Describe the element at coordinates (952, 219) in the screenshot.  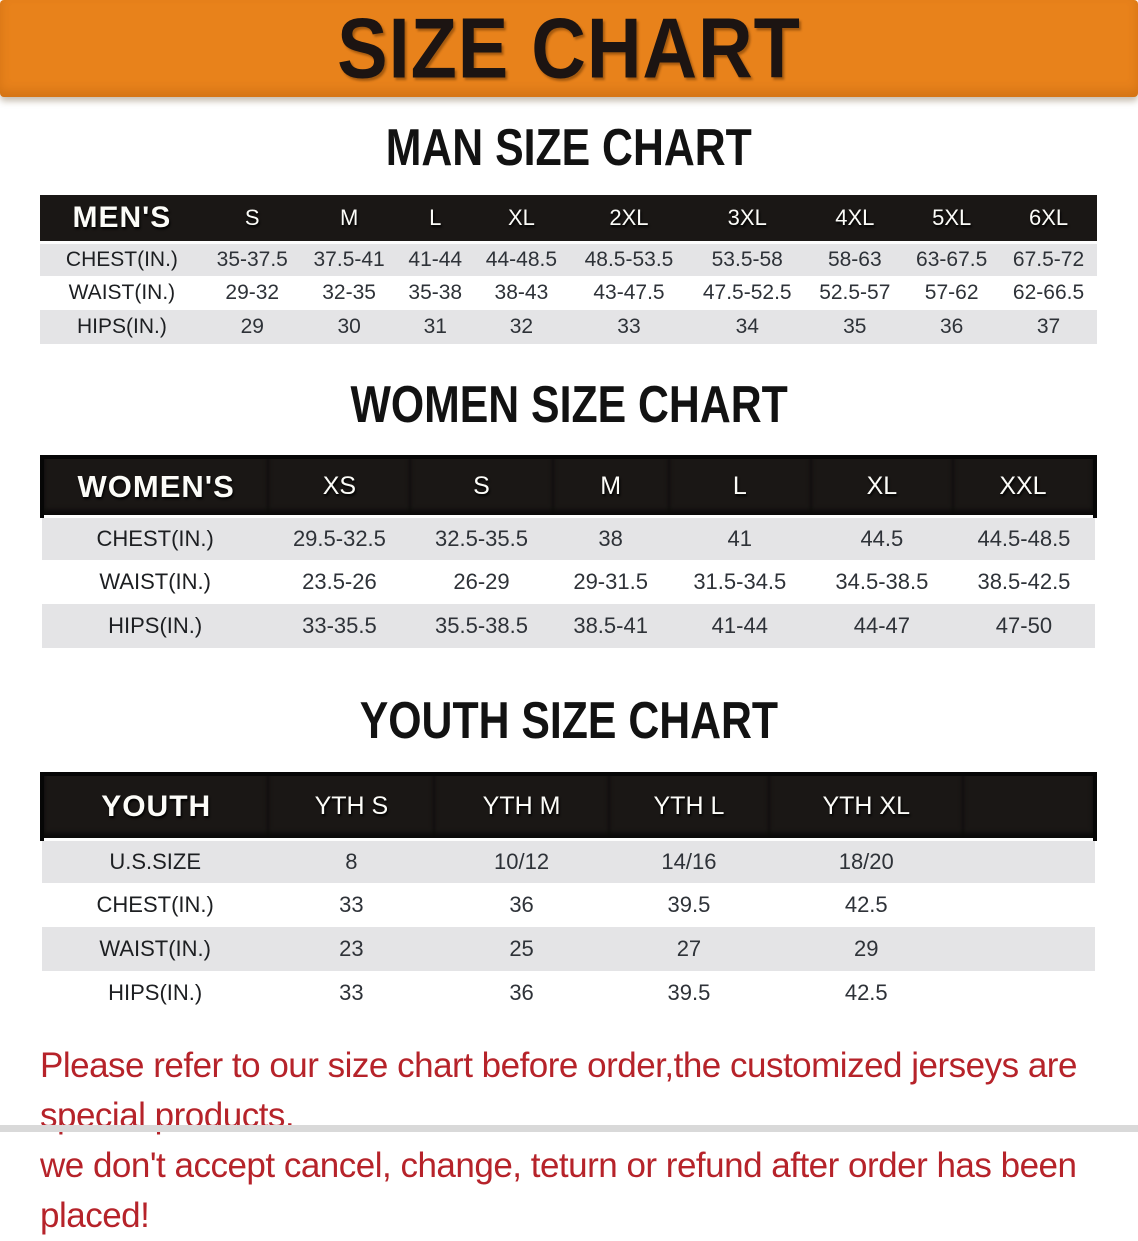
I see `size-header-cell: 5XL` at that location.